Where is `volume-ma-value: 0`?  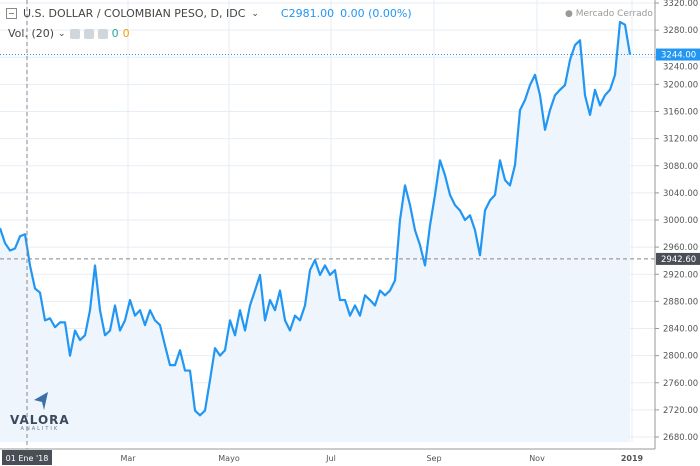
volume-ma-value: 0 is located at coordinates (126, 33).